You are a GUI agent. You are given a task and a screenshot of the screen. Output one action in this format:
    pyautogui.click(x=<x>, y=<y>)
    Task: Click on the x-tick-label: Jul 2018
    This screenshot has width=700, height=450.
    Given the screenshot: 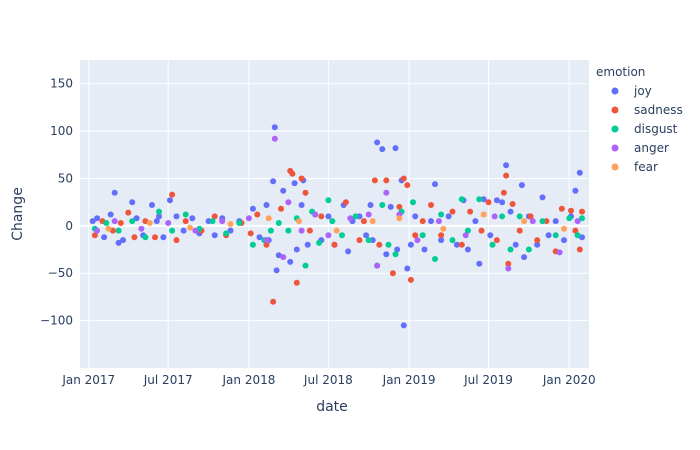 What is the action you would take?
    pyautogui.click(x=328, y=380)
    